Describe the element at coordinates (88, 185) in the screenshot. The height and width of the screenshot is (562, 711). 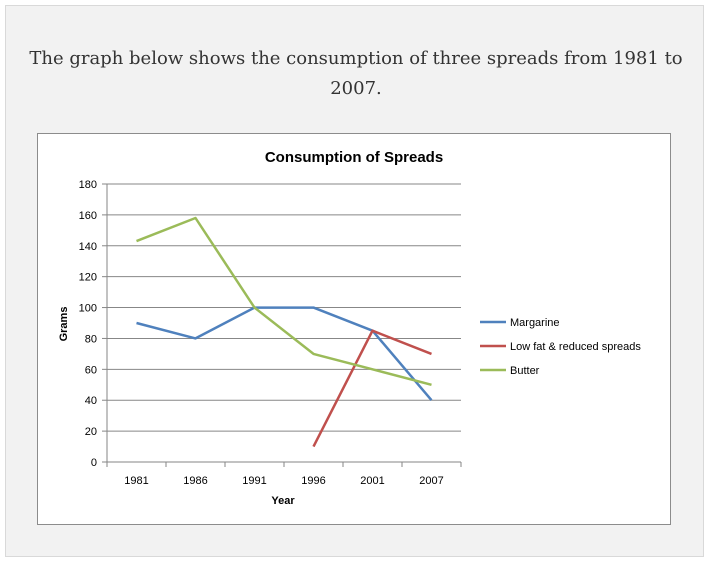
I see `y-tick-label: 180` at that location.